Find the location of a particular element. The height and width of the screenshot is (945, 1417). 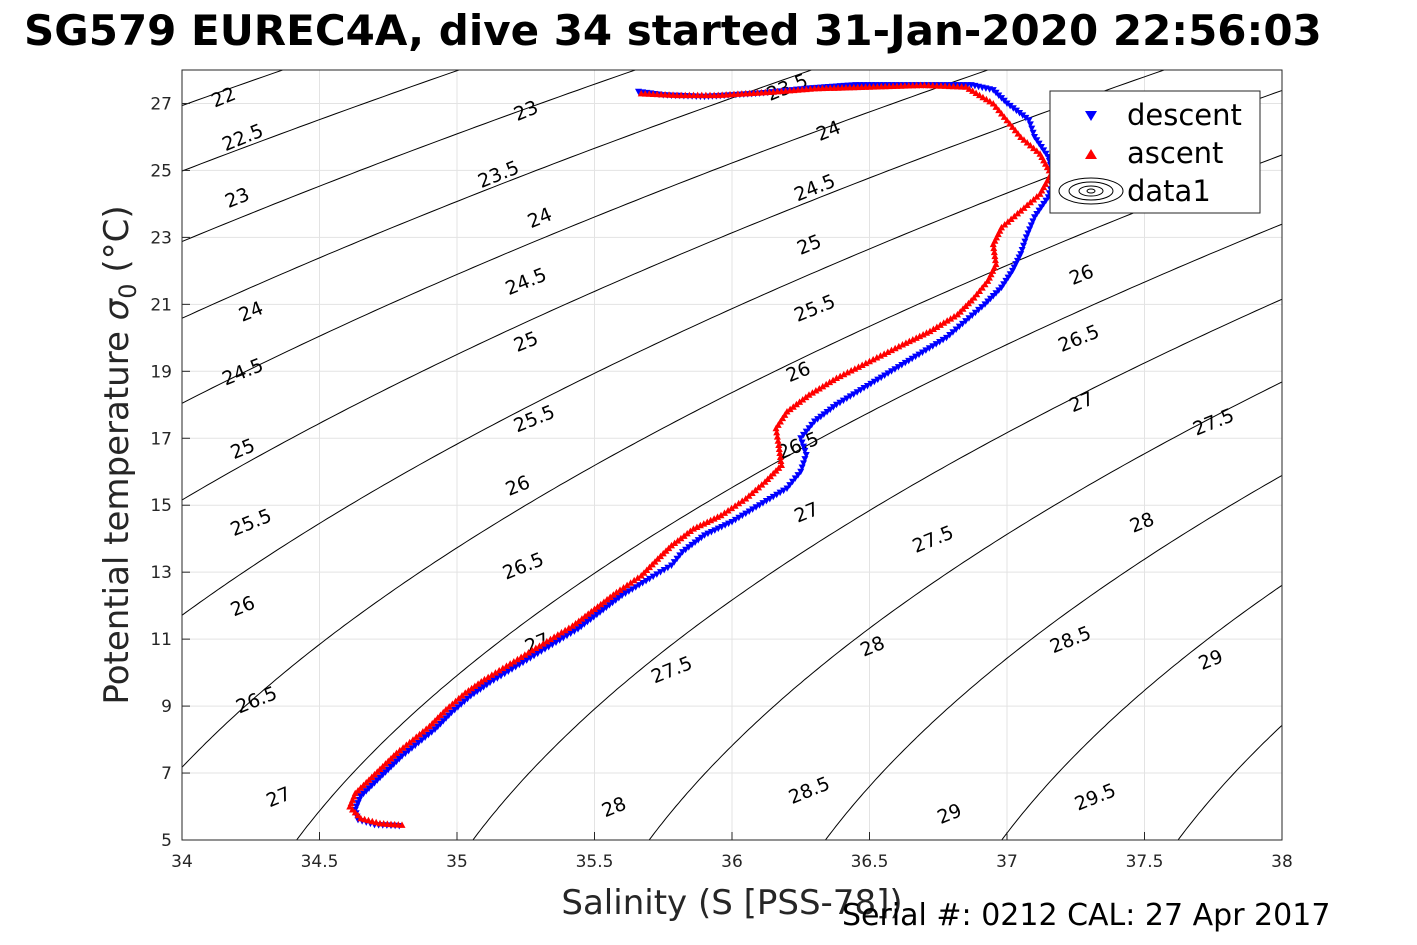

x-tick-label: 35.5 is located at coordinates (595, 862).